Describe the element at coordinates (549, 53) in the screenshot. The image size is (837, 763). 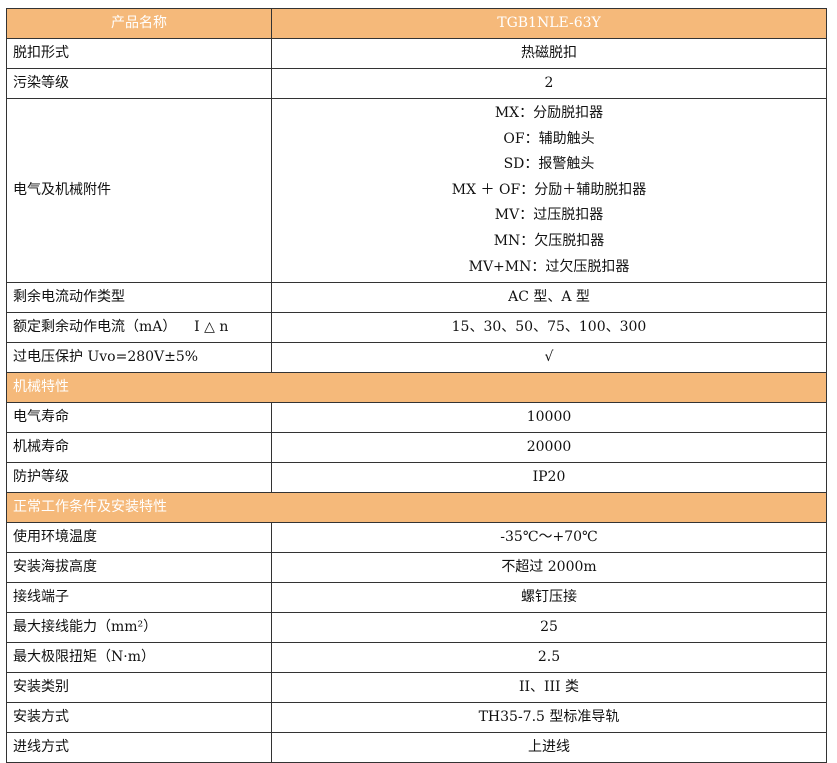
I see `row-value: 热磁脱扣` at that location.